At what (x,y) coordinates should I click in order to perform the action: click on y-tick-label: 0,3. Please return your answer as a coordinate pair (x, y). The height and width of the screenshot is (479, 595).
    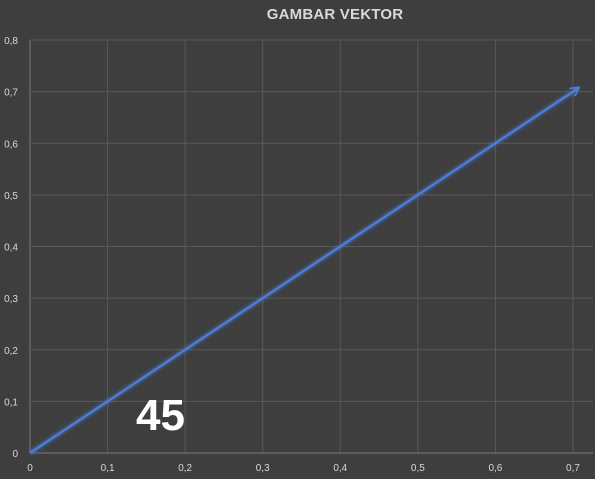
    Looking at the image, I should click on (11, 299).